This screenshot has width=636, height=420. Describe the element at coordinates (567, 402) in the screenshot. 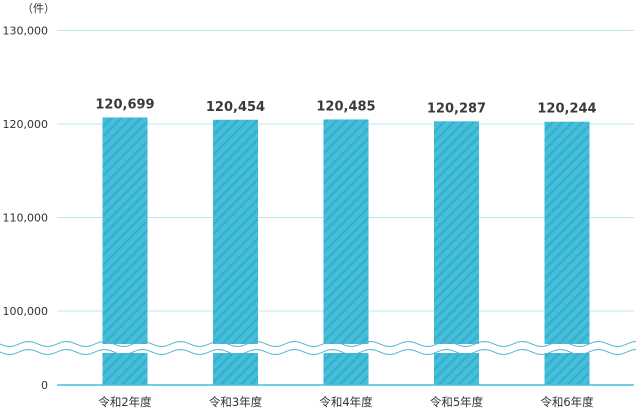

I see `category-label: 令和6年度` at that location.